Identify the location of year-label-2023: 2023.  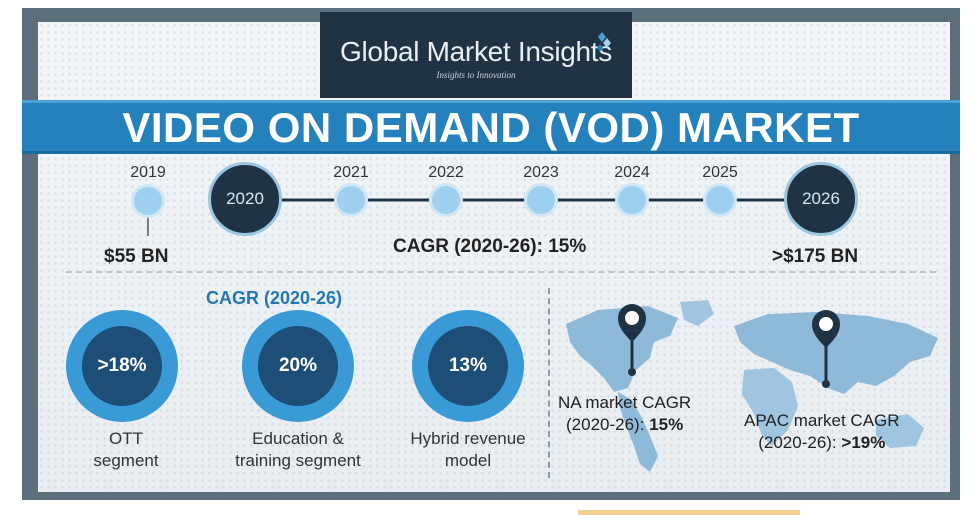
(541, 172).